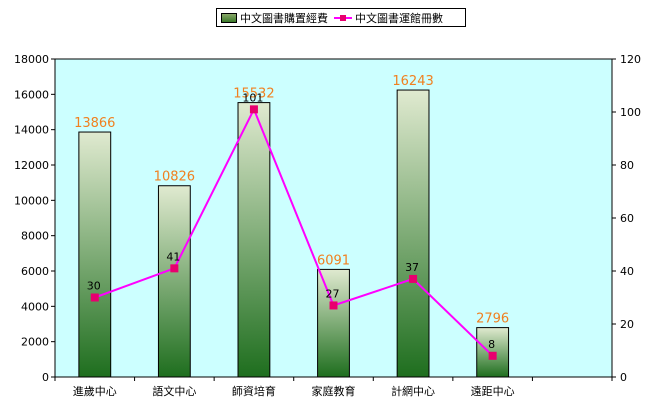 The width and height of the screenshot is (667, 407). I want to click on y-right-tick-label: 60, so click(627, 218).